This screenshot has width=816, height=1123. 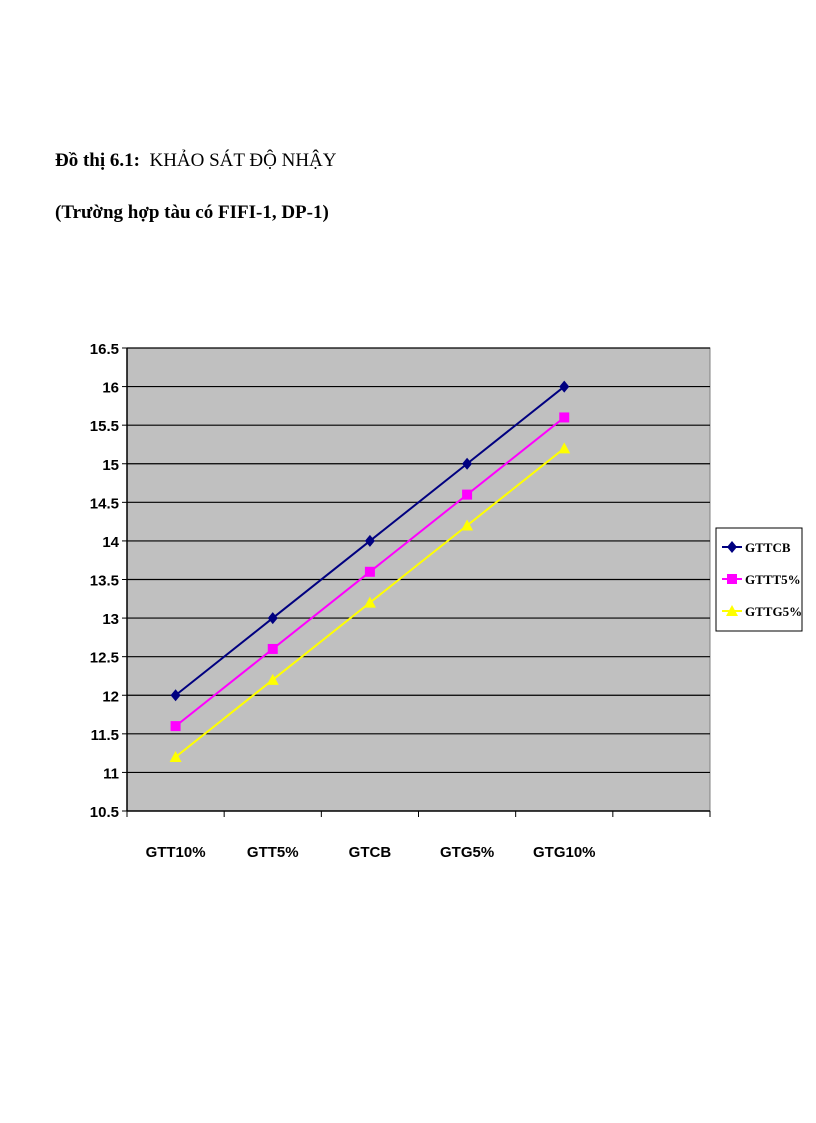 What do you see at coordinates (104, 581) in the screenshot?
I see `y-tick-label: 13.5` at bounding box center [104, 581].